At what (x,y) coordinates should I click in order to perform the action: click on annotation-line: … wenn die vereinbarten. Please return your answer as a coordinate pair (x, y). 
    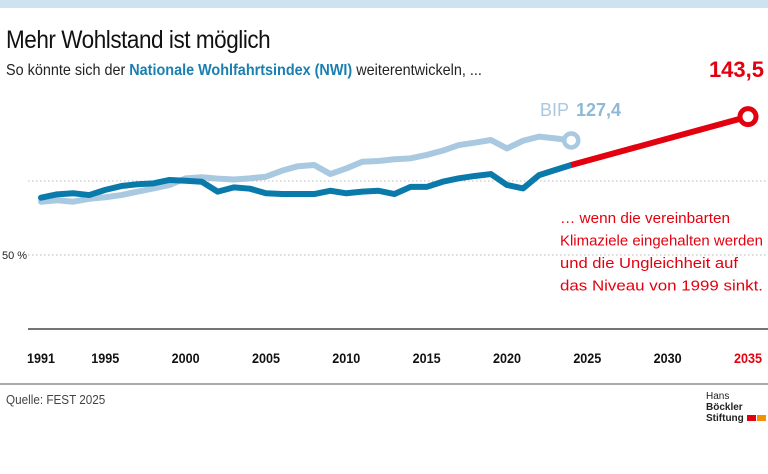
    Looking at the image, I should click on (645, 218).